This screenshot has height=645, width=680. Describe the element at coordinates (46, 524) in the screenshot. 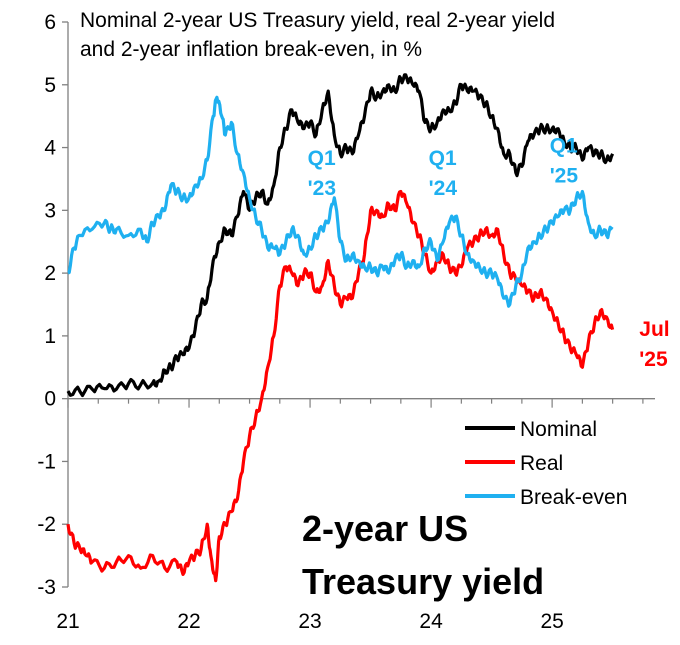

I see `y-tick-label: -2` at that location.